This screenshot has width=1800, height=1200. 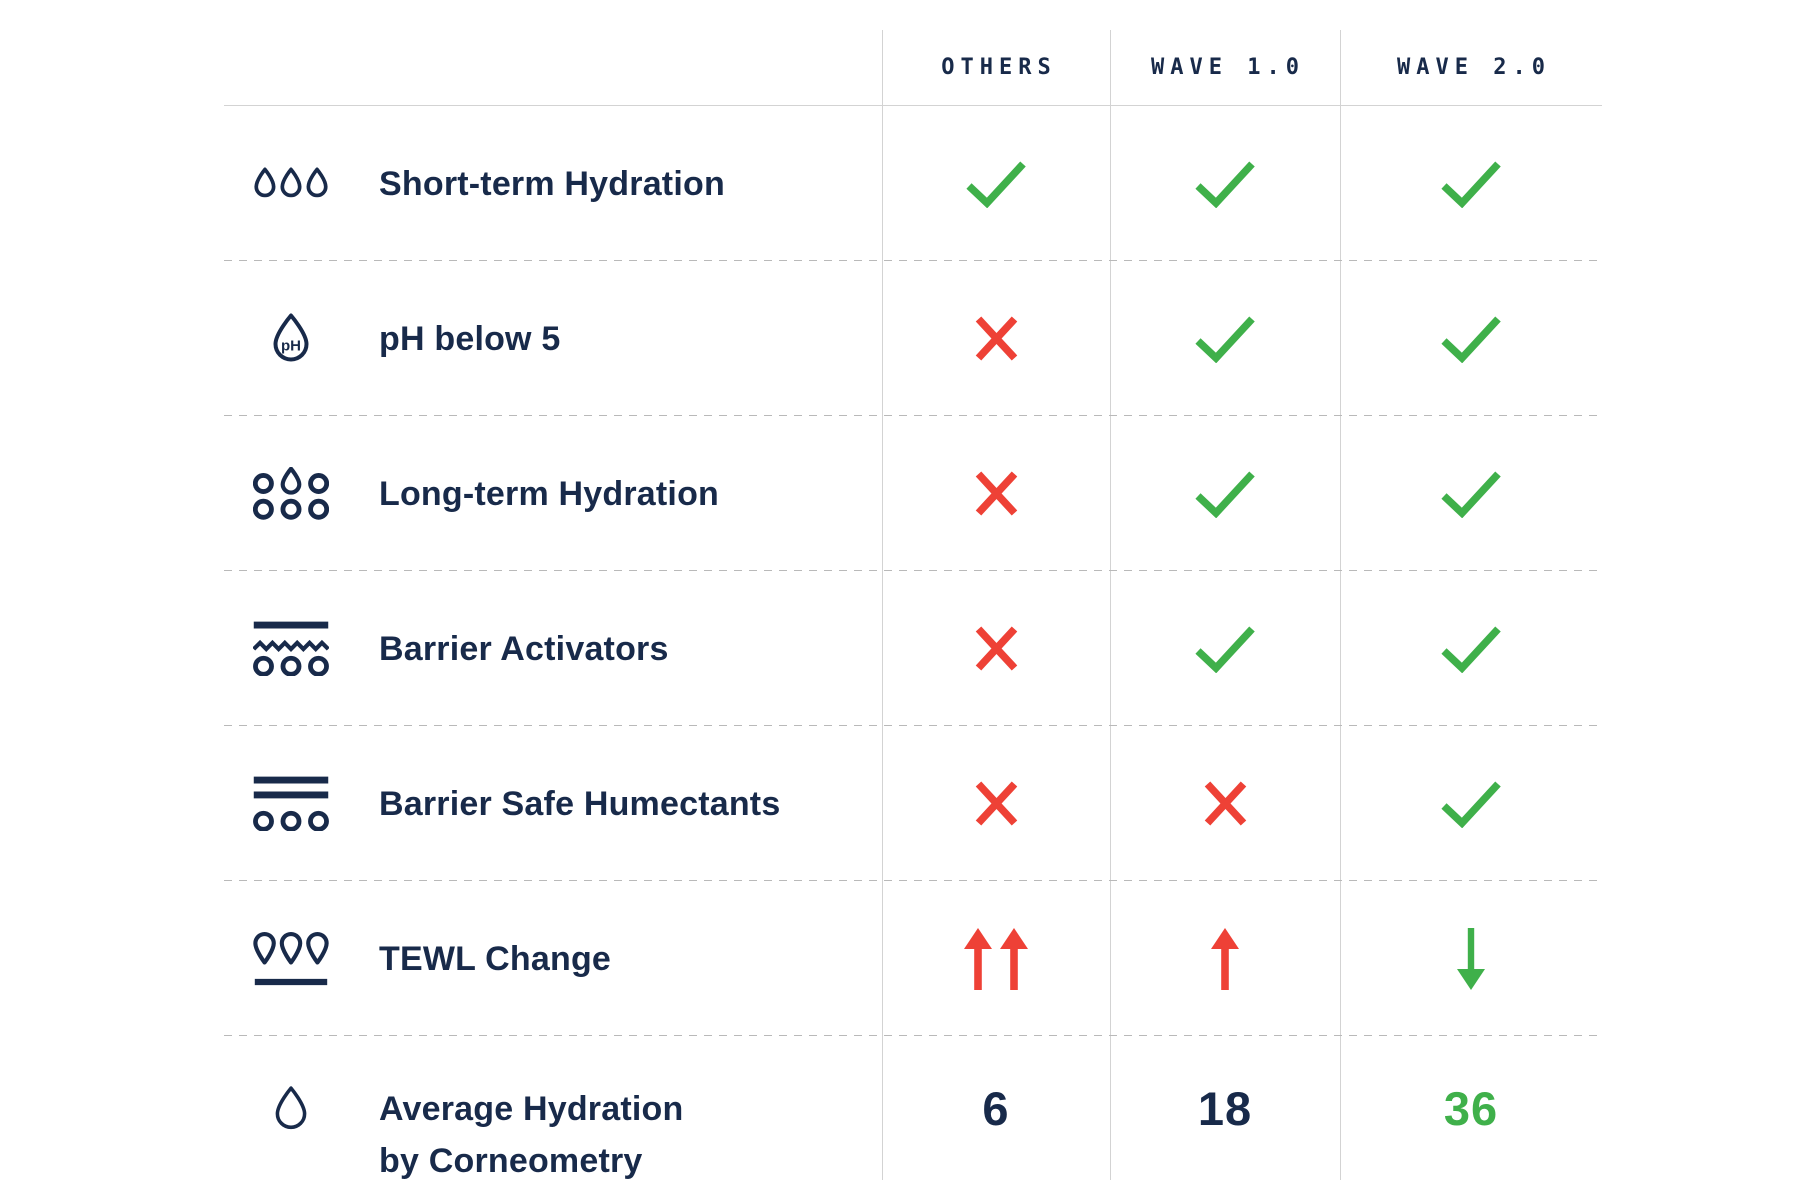 I want to click on cell-wave-2: 36, so click(x=1471, y=1108).